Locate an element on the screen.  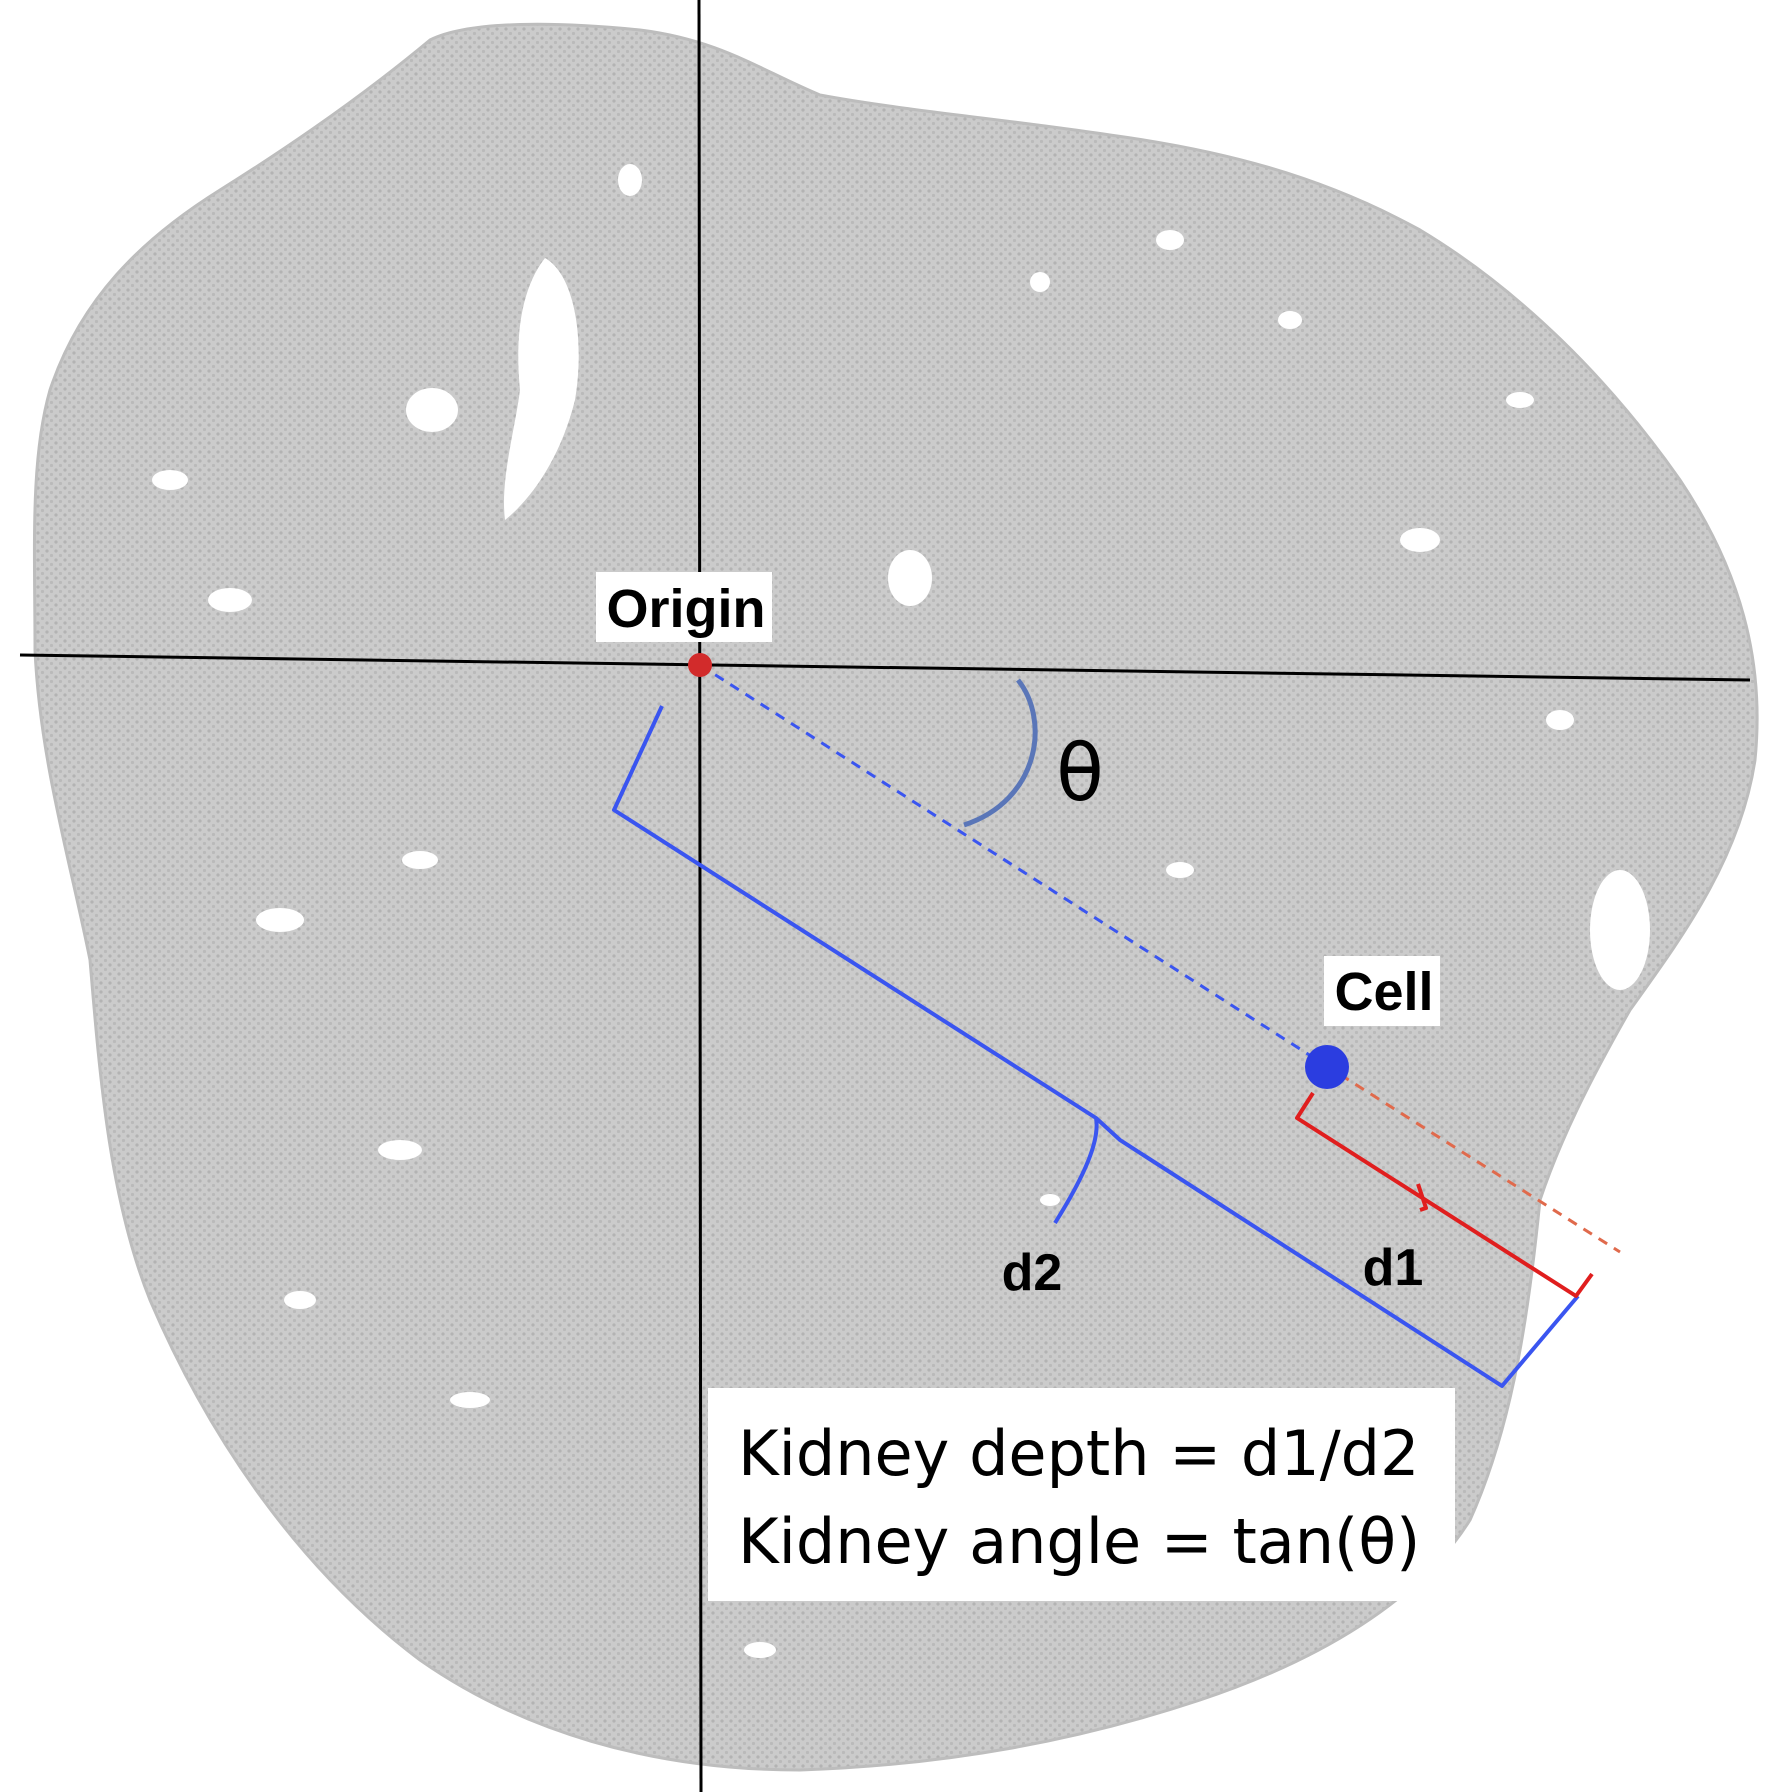
kidney-angle-formula: Kidney angle = tan(θ) is located at coordinates (1079, 1541).